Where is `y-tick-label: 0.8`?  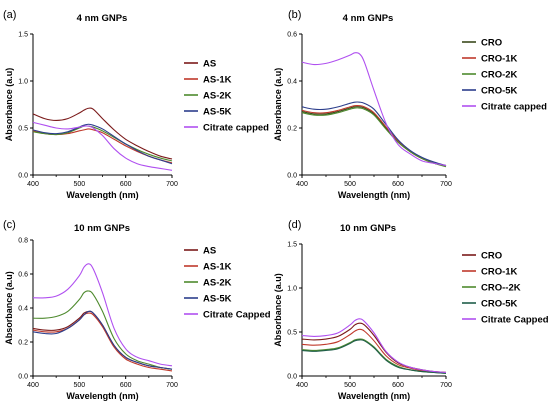
y-tick-label: 0.8 is located at coordinates (23, 241).